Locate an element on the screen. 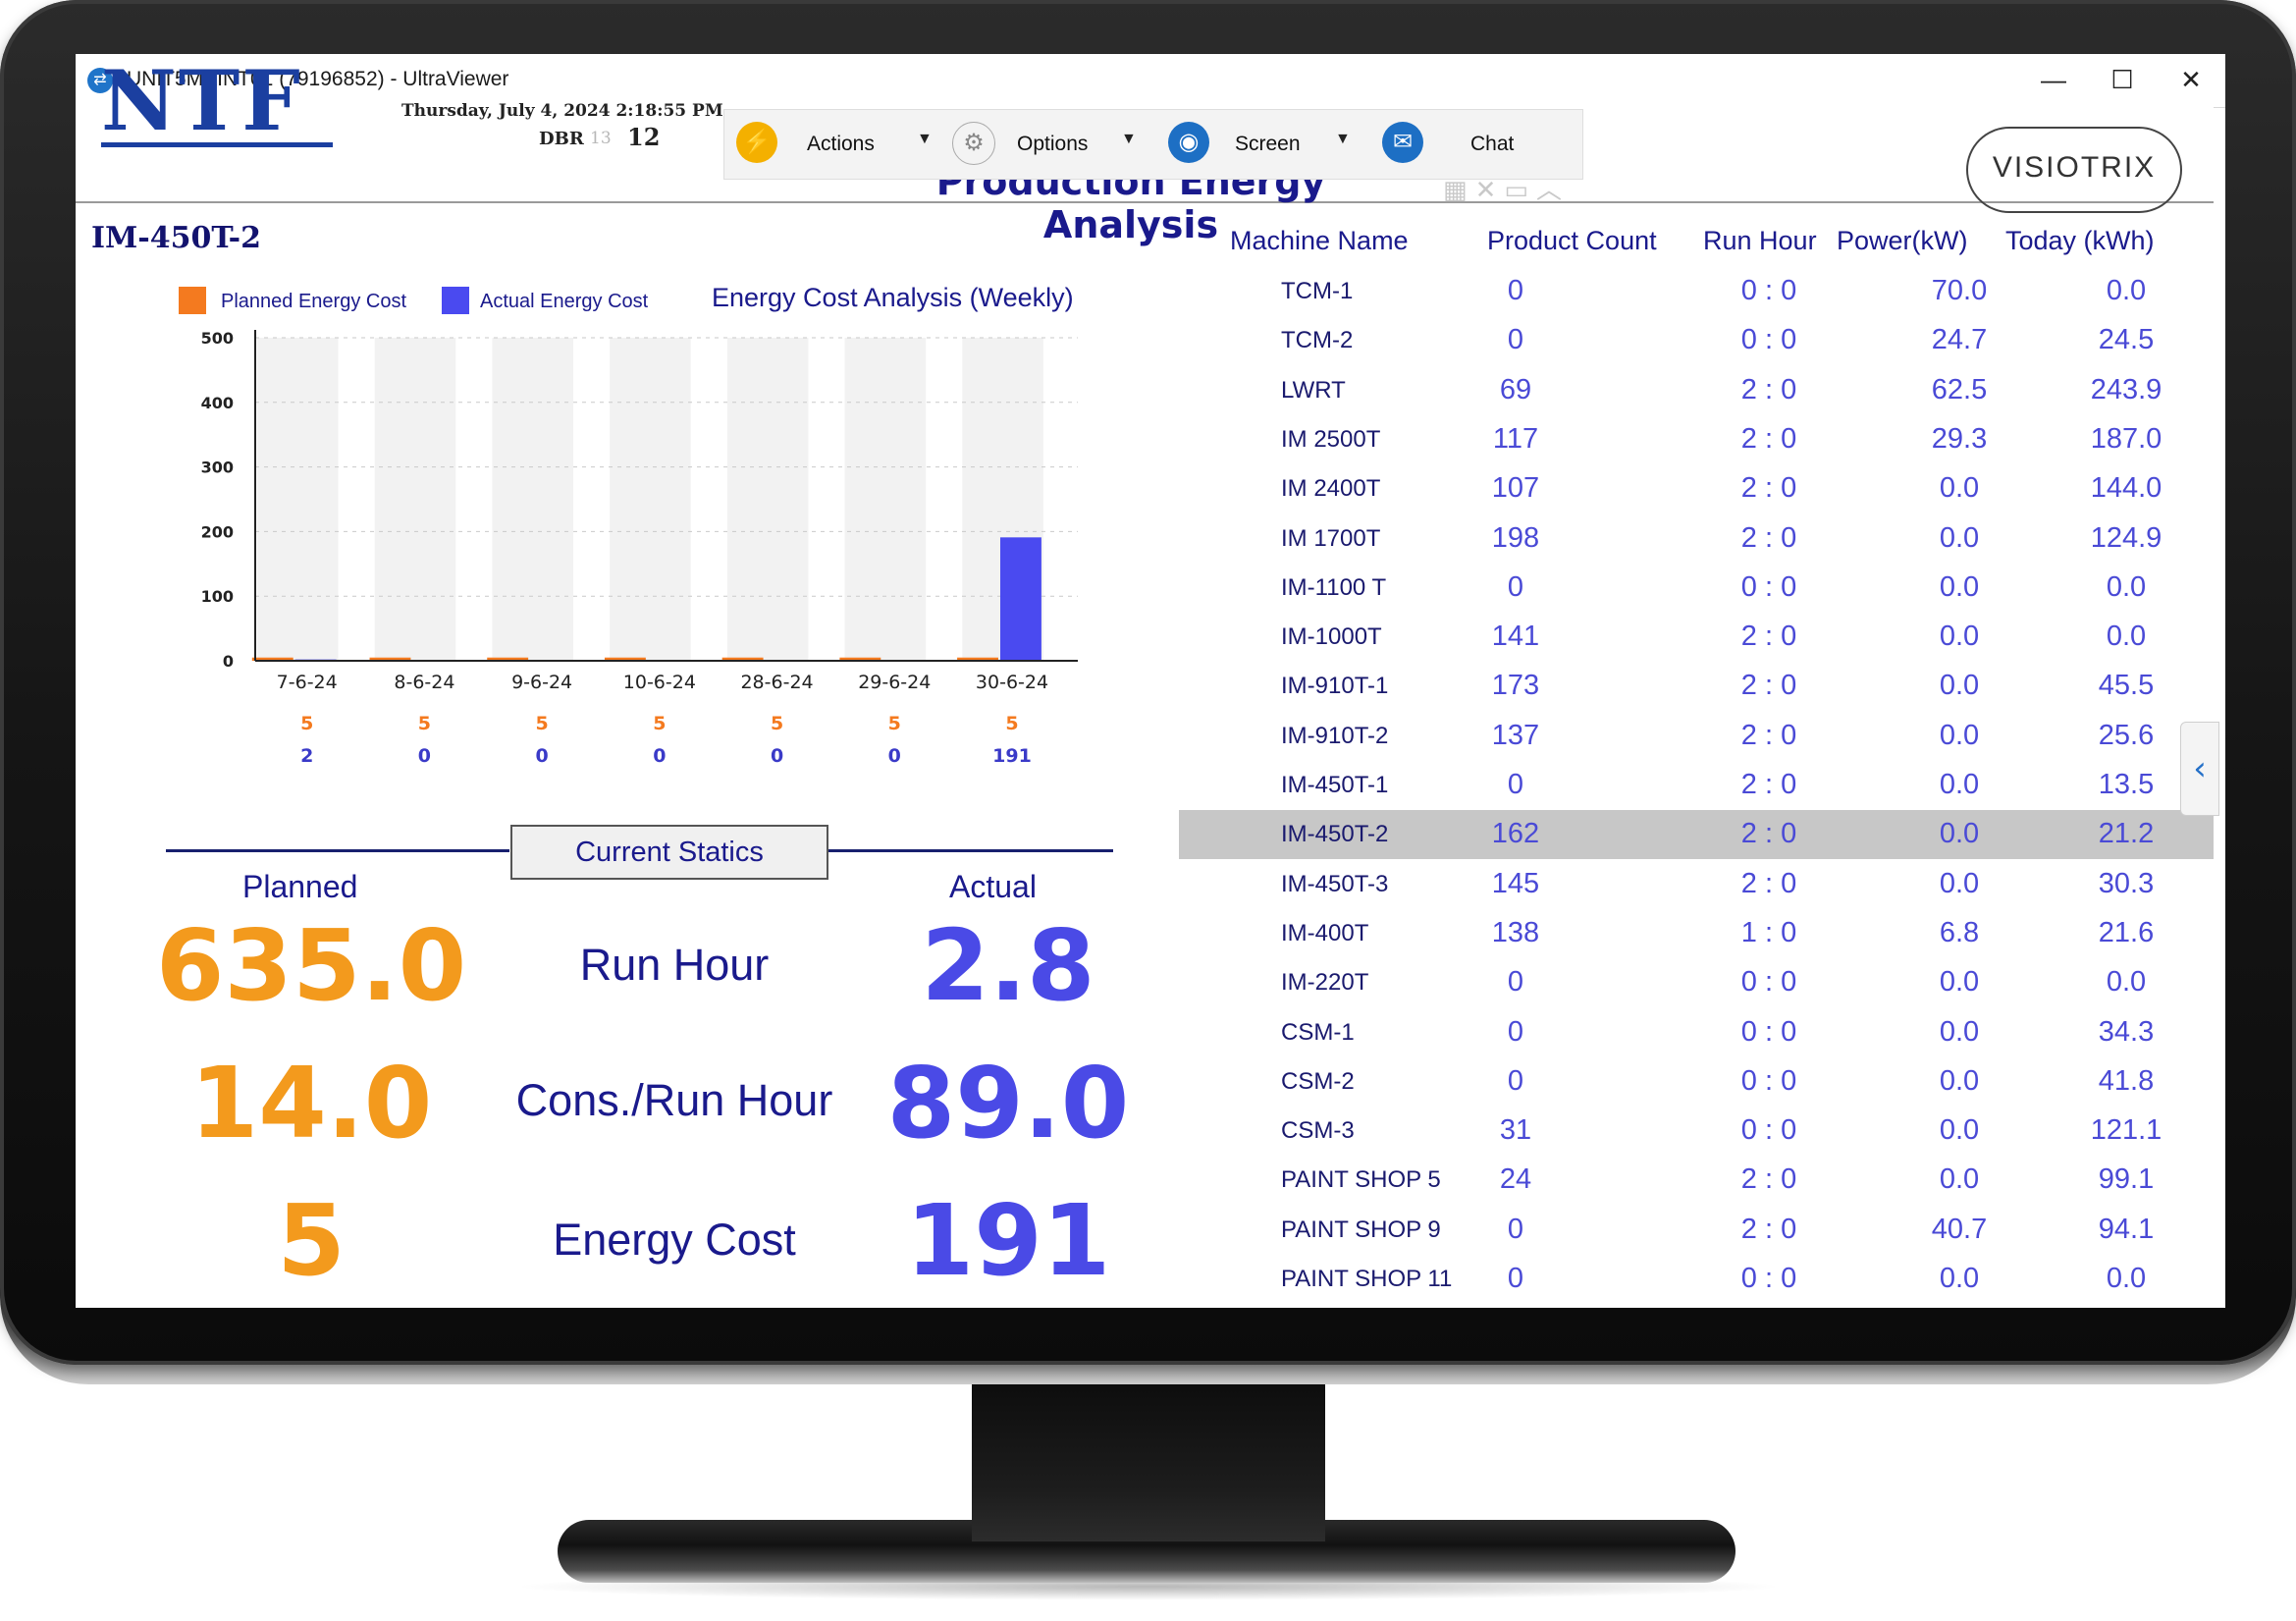 The height and width of the screenshot is (1621, 2296). chart-y-tick-labels: 0 100 200 300 400 500 is located at coordinates (218, 500).